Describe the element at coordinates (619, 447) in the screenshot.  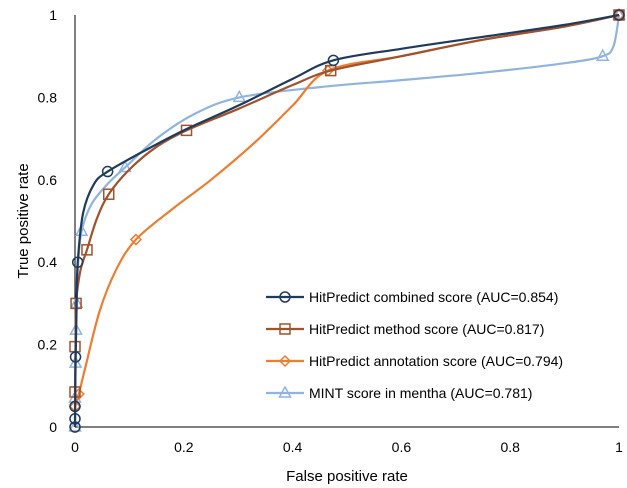
I see `x-tick-label: 1` at that location.